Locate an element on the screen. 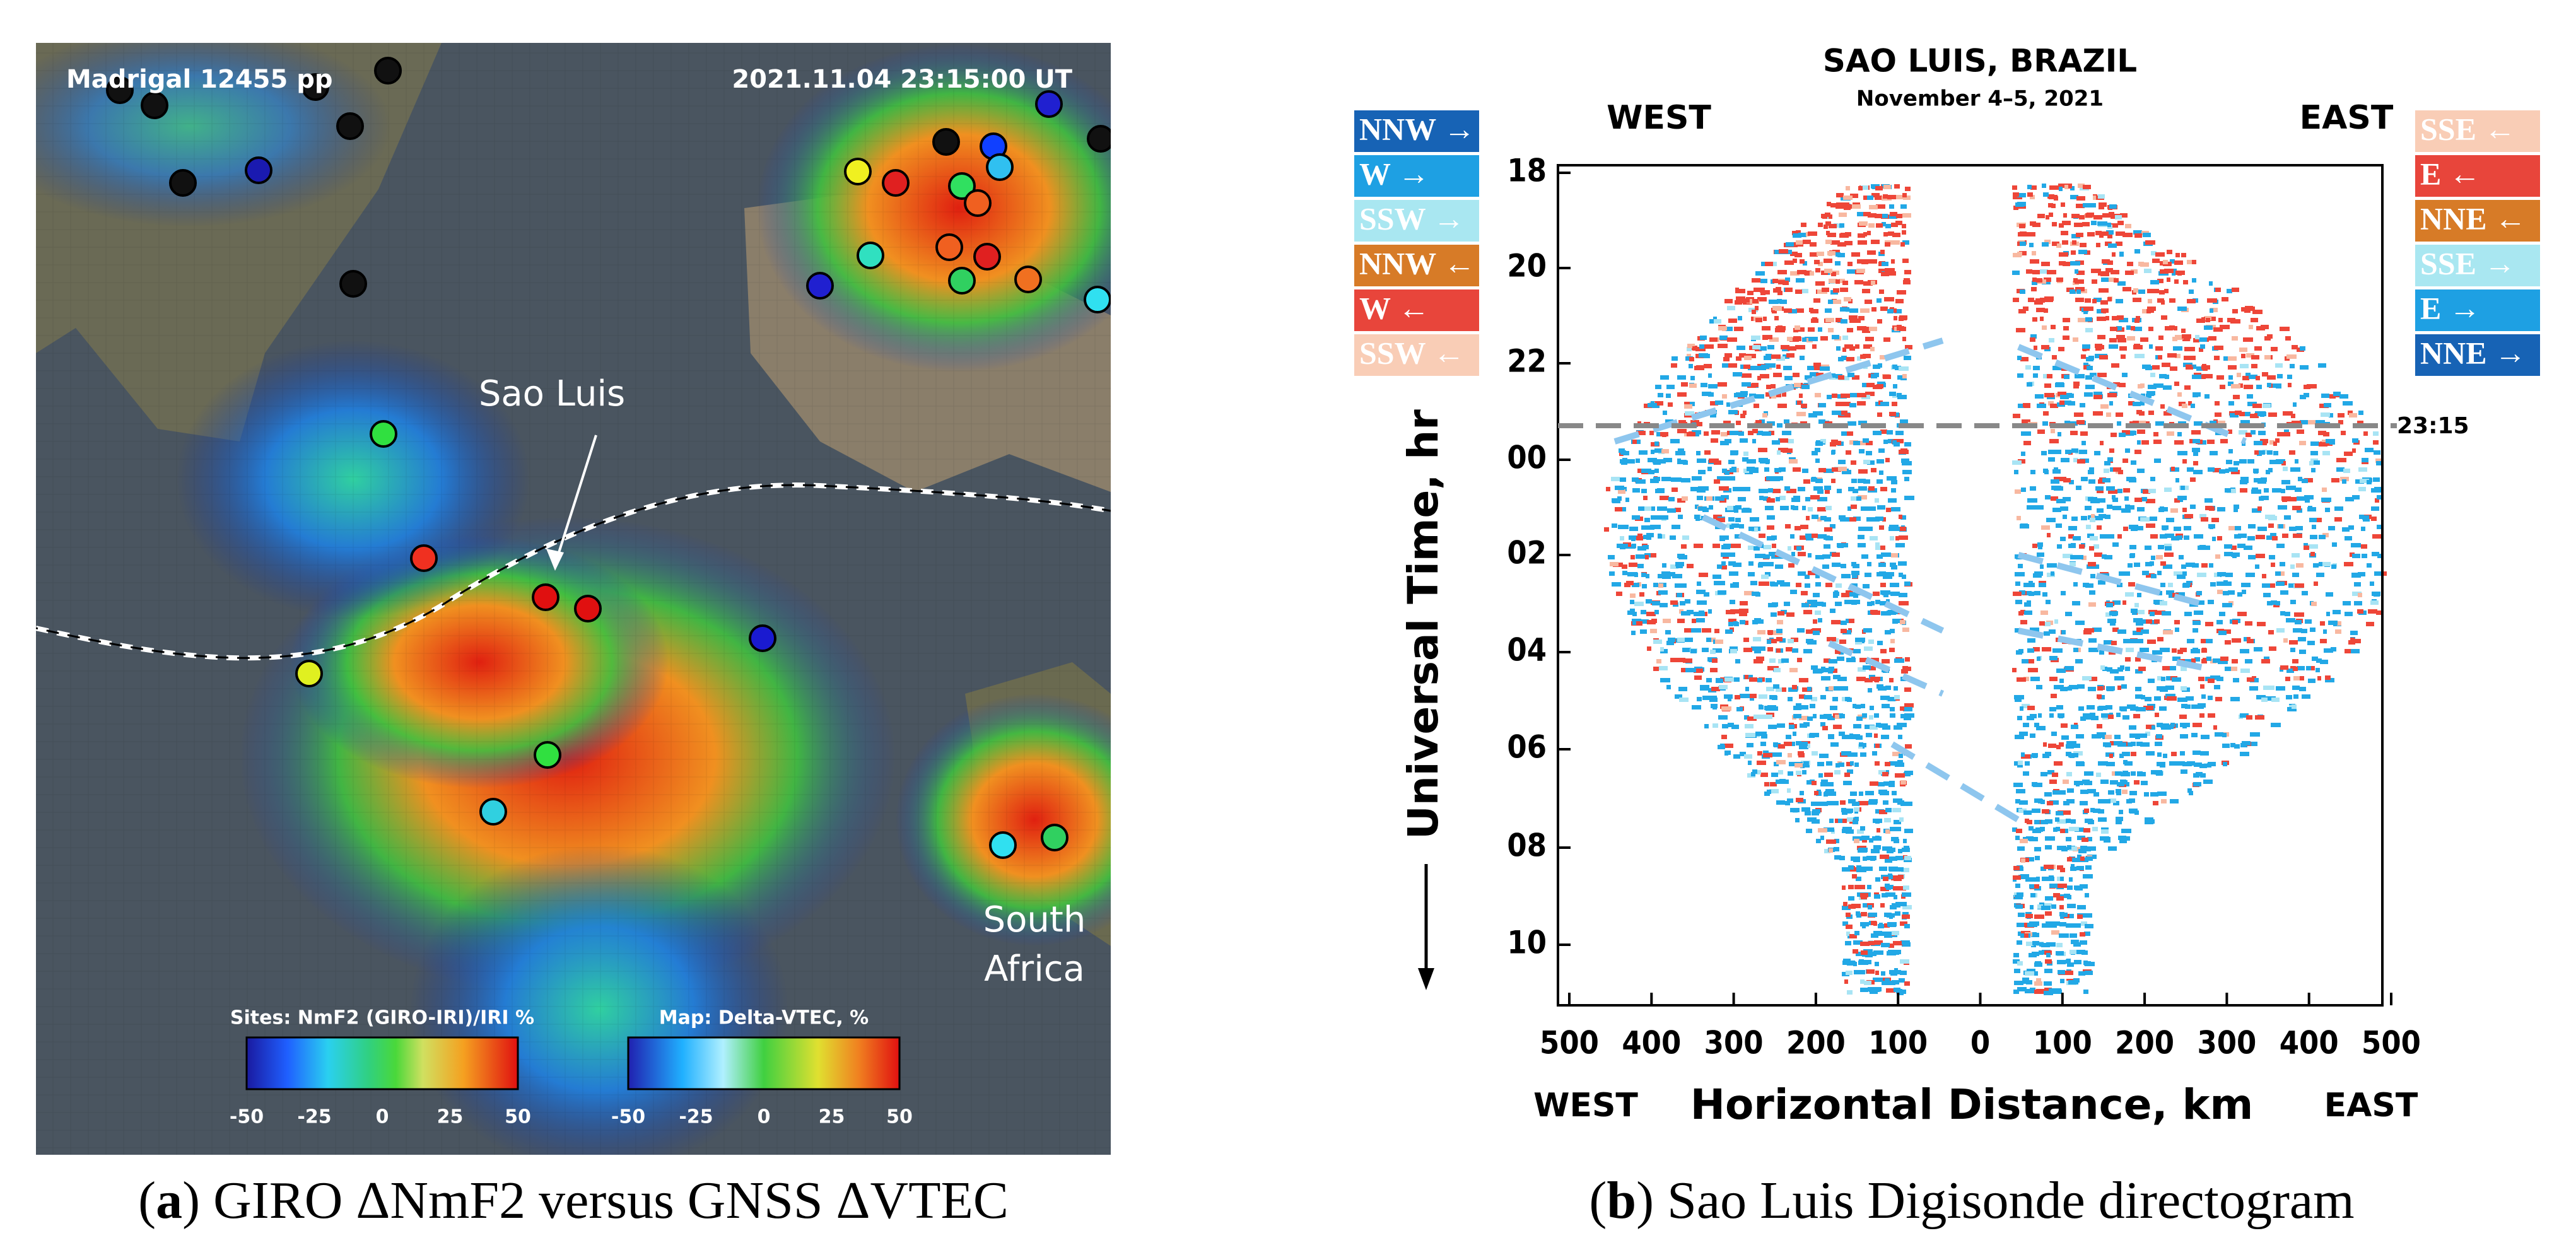 Image resolution: width=2576 pixels, height=1250 pixels. x-tick-label: 400 is located at coordinates (1651, 1043).